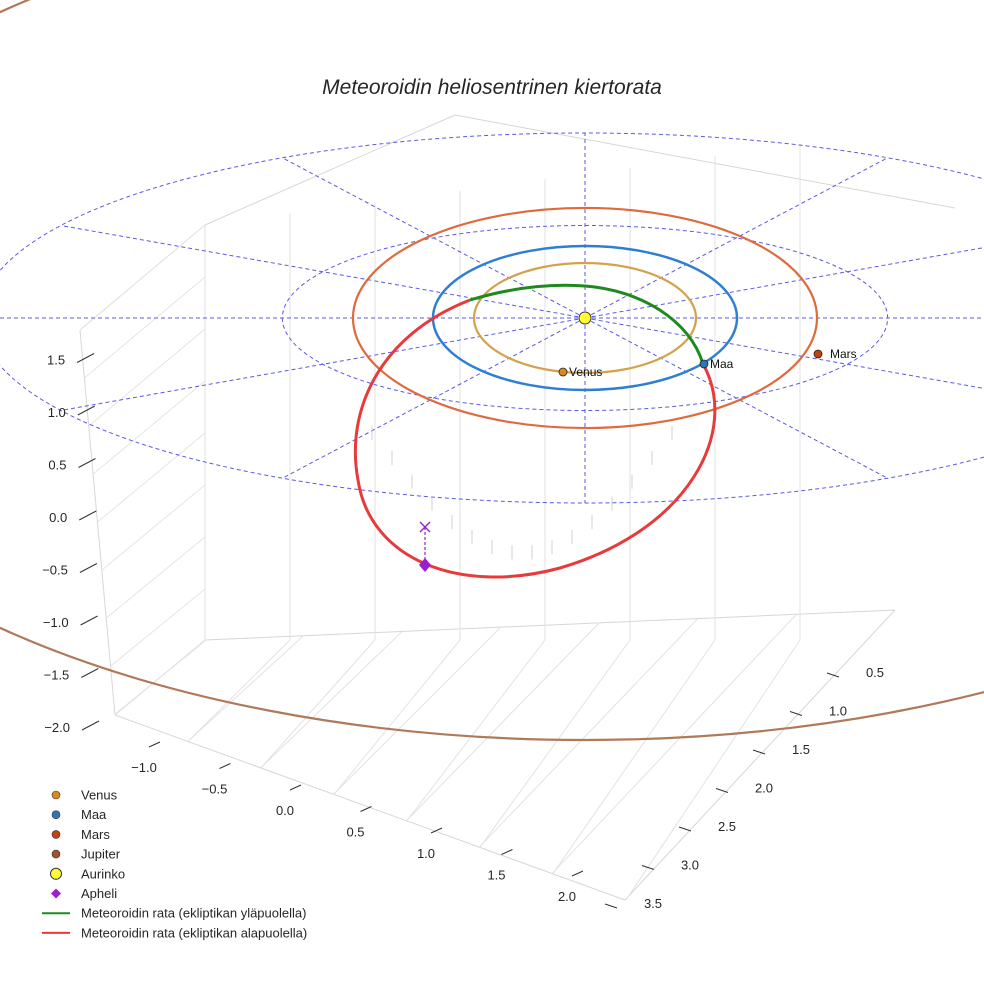 This screenshot has height=984, width=984. Describe the element at coordinates (727, 826) in the screenshot. I see `y-tick-label: 2.5` at that location.